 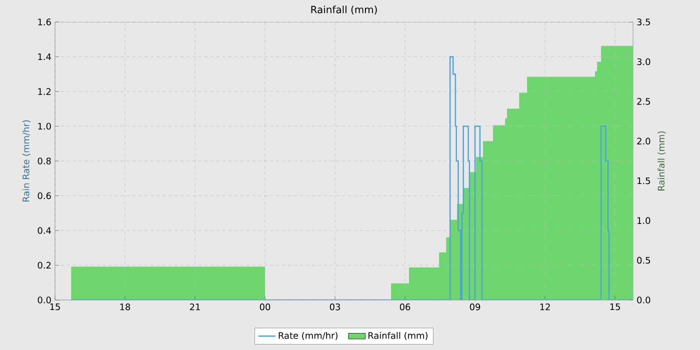 I want to click on y2-tick-label: 0.5, so click(x=643, y=260).